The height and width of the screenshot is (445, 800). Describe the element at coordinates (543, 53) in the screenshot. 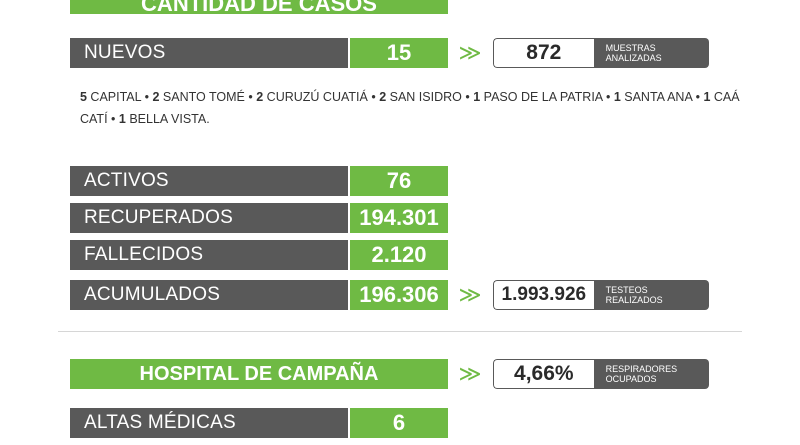

I see `muestras-value: 872` at that location.